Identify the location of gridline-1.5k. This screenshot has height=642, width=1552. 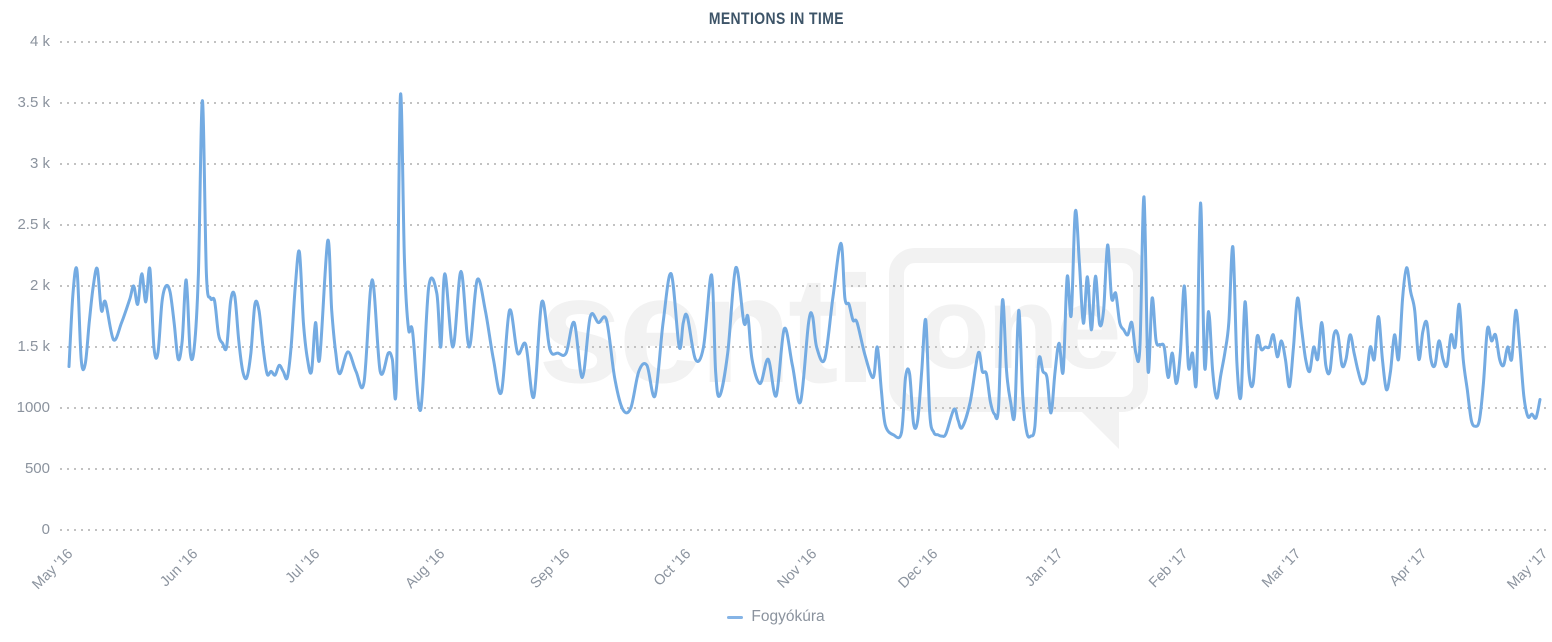
(803, 347).